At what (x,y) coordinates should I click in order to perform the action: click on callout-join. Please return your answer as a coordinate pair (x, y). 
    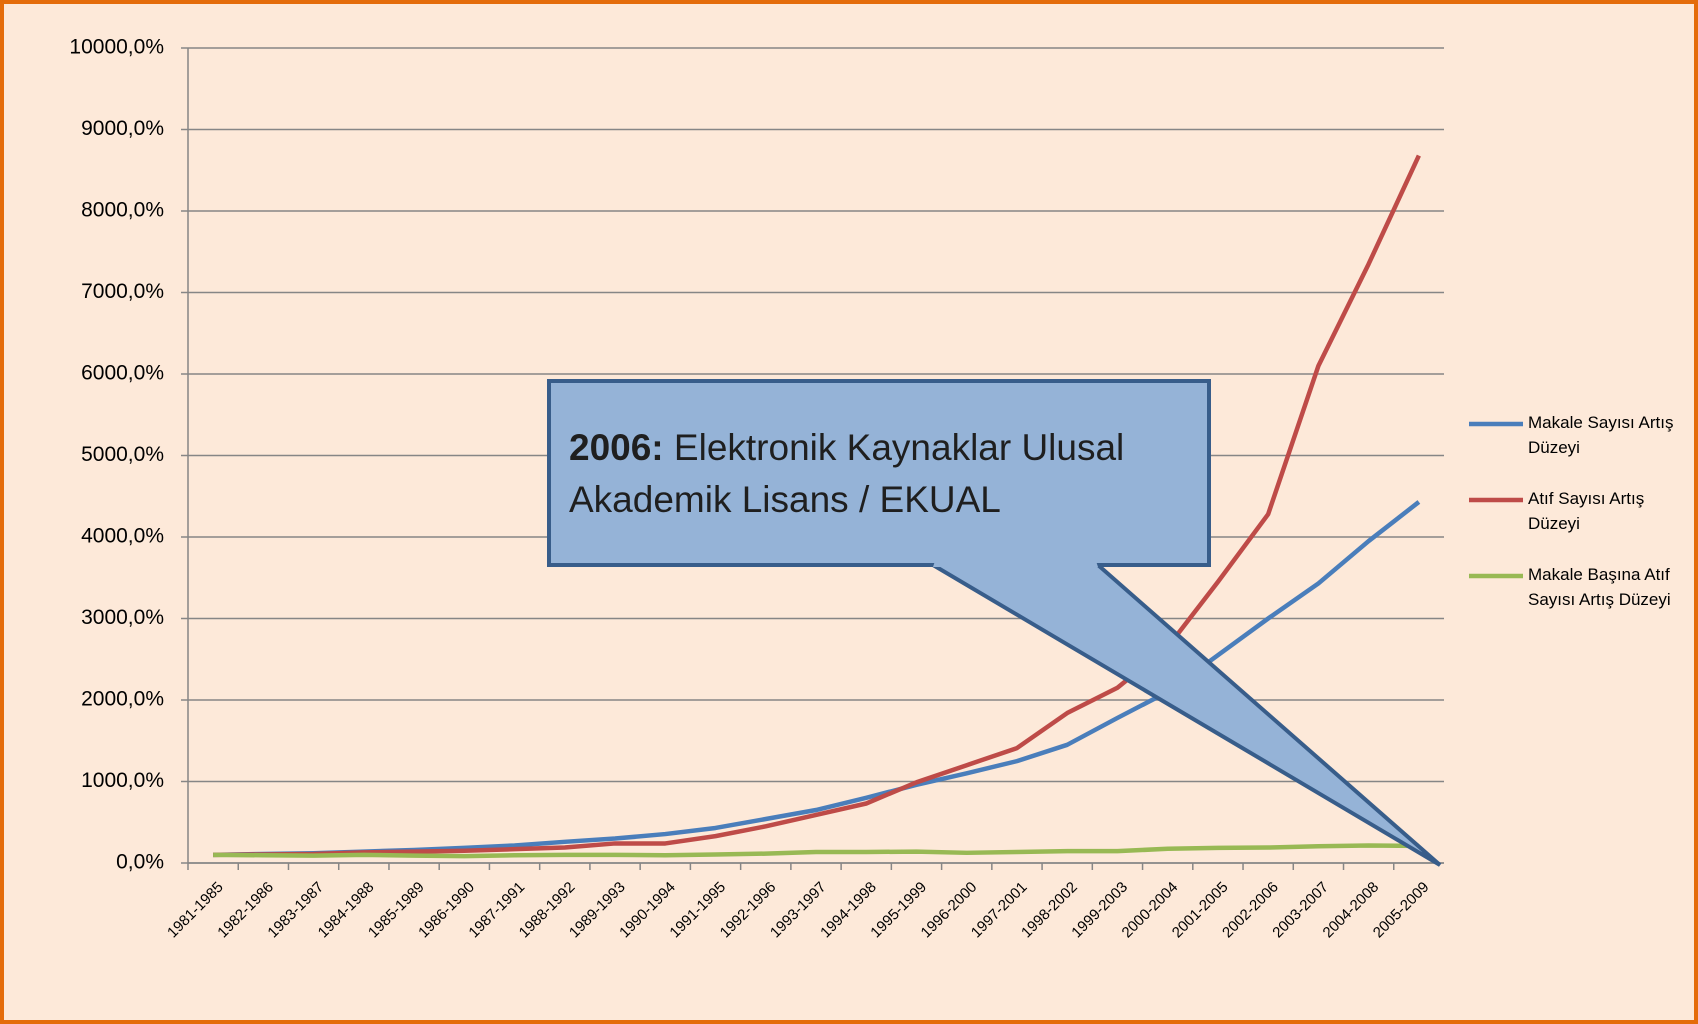
    Looking at the image, I should click on (1015, 564).